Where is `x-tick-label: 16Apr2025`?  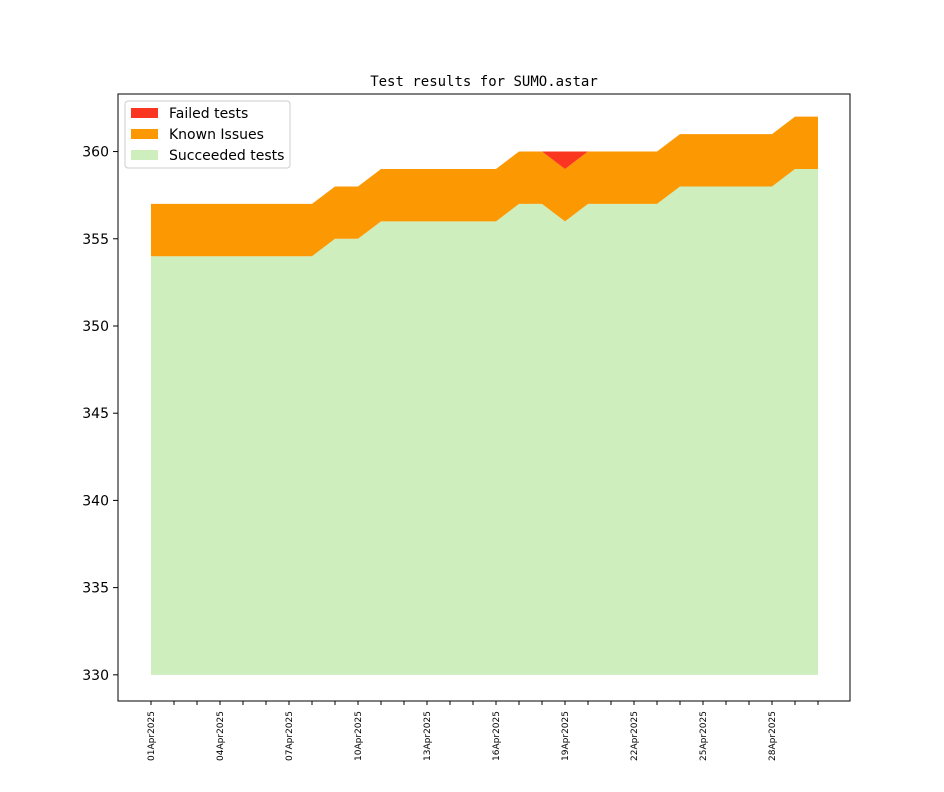 x-tick-label: 16Apr2025 is located at coordinates (497, 736).